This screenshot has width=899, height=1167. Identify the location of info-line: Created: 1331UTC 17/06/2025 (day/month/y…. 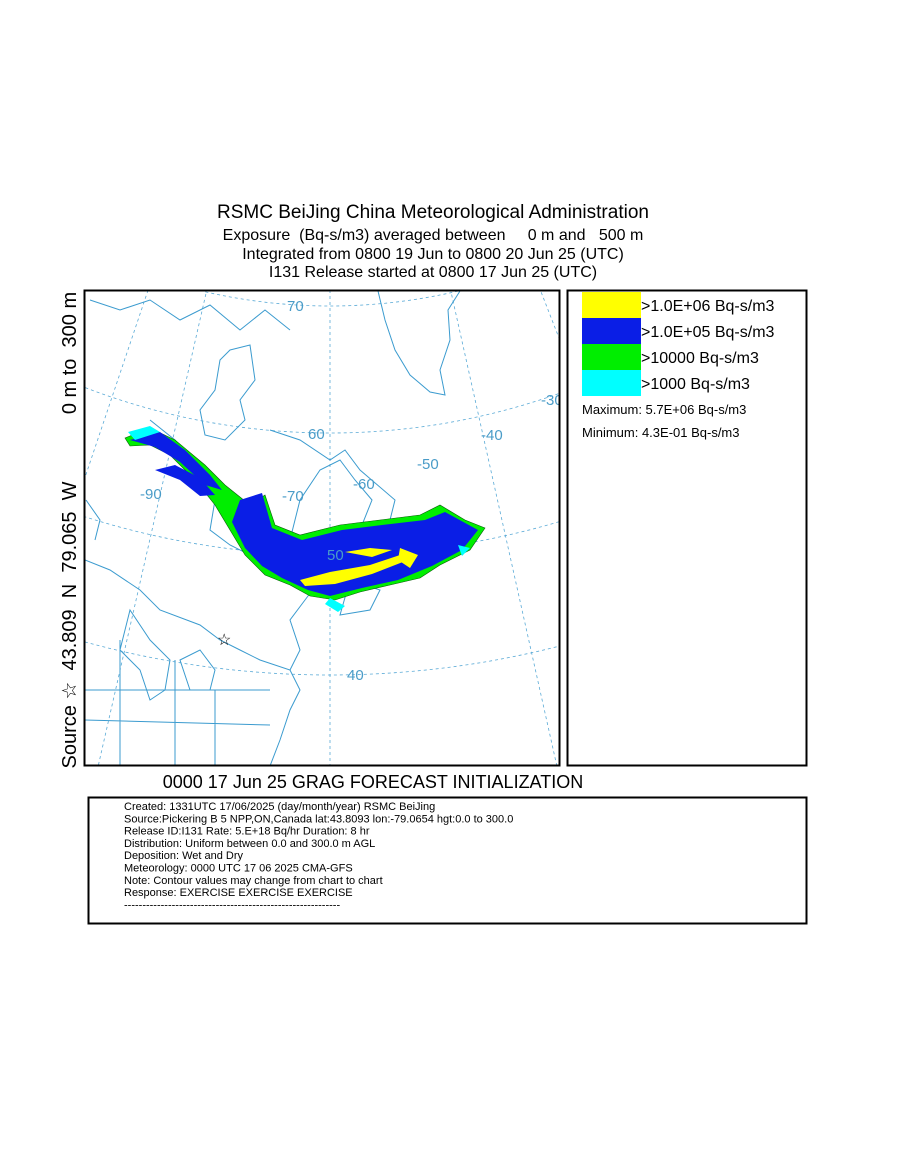
(279, 807).